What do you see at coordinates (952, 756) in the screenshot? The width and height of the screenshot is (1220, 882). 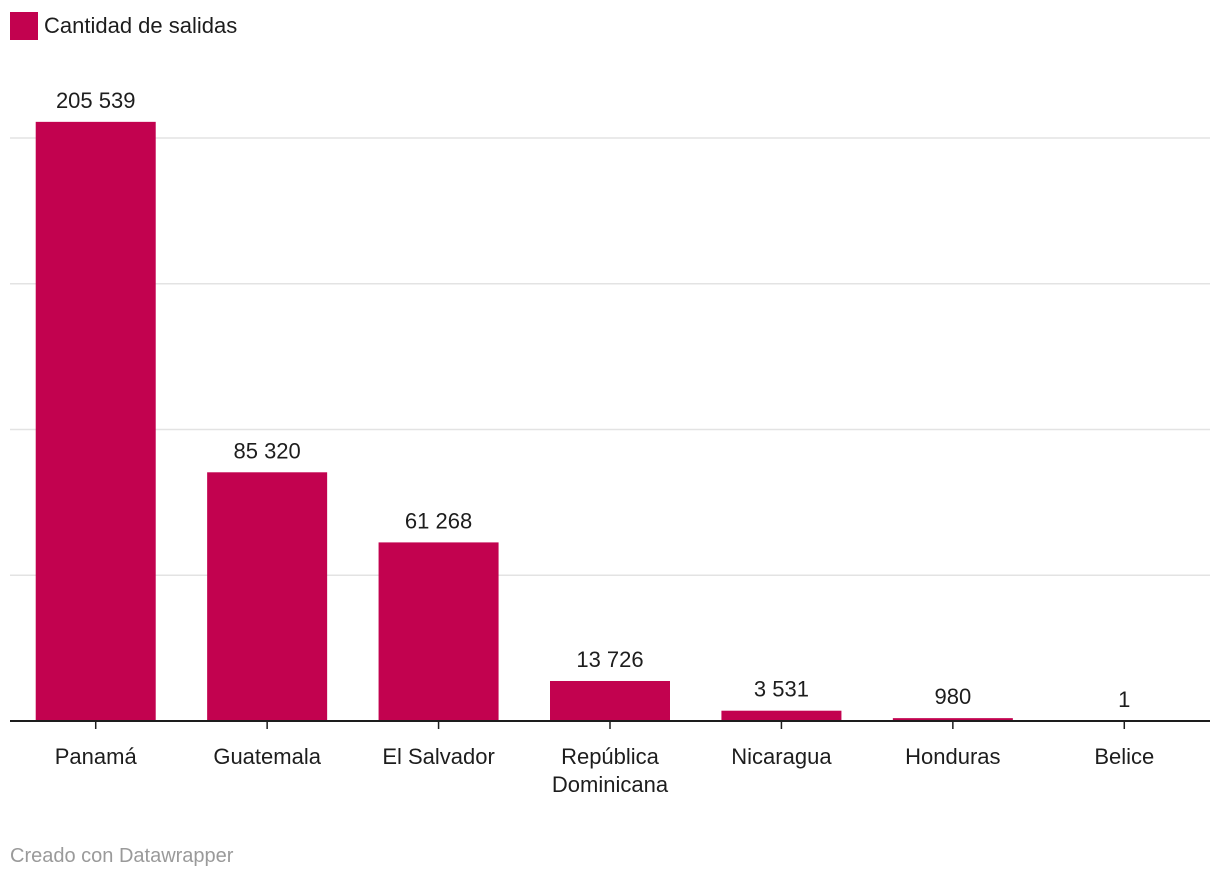 I see `category-label: Honduras` at bounding box center [952, 756].